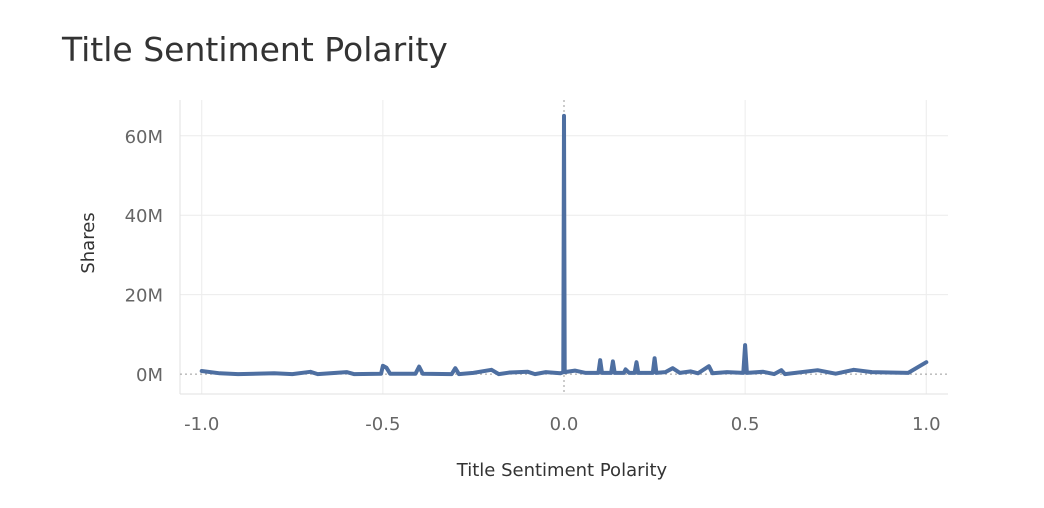 The width and height of the screenshot is (1044, 508). What do you see at coordinates (201, 424) in the screenshot?
I see `x-tick-label: -1.0` at bounding box center [201, 424].